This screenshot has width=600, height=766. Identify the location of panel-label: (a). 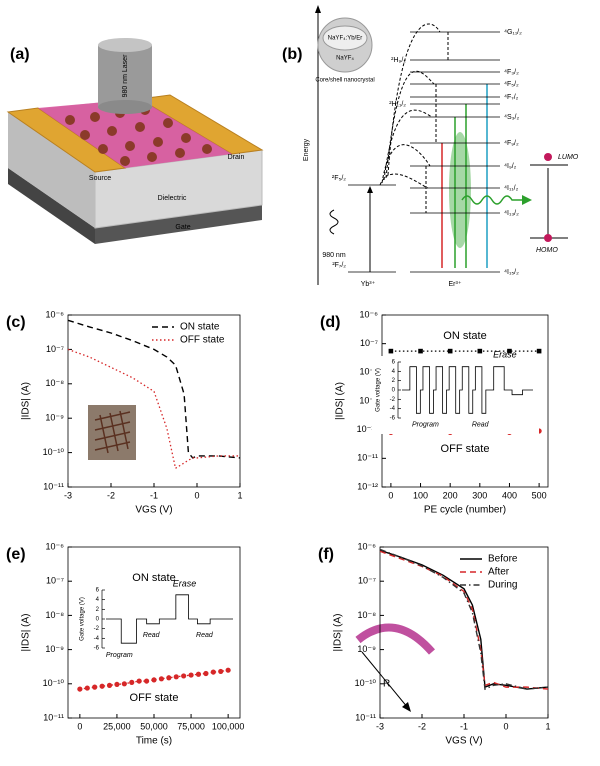
(20, 54).